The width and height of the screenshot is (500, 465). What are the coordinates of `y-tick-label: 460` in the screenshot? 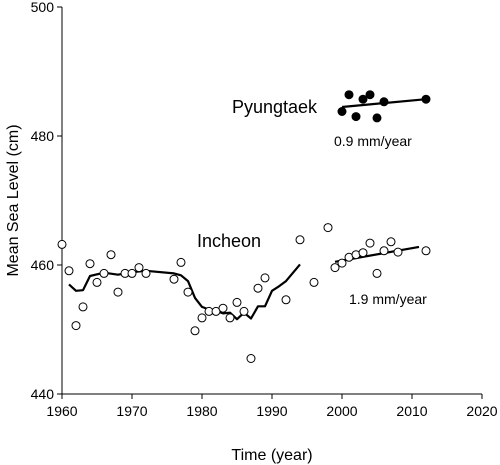 It's located at (43, 265).